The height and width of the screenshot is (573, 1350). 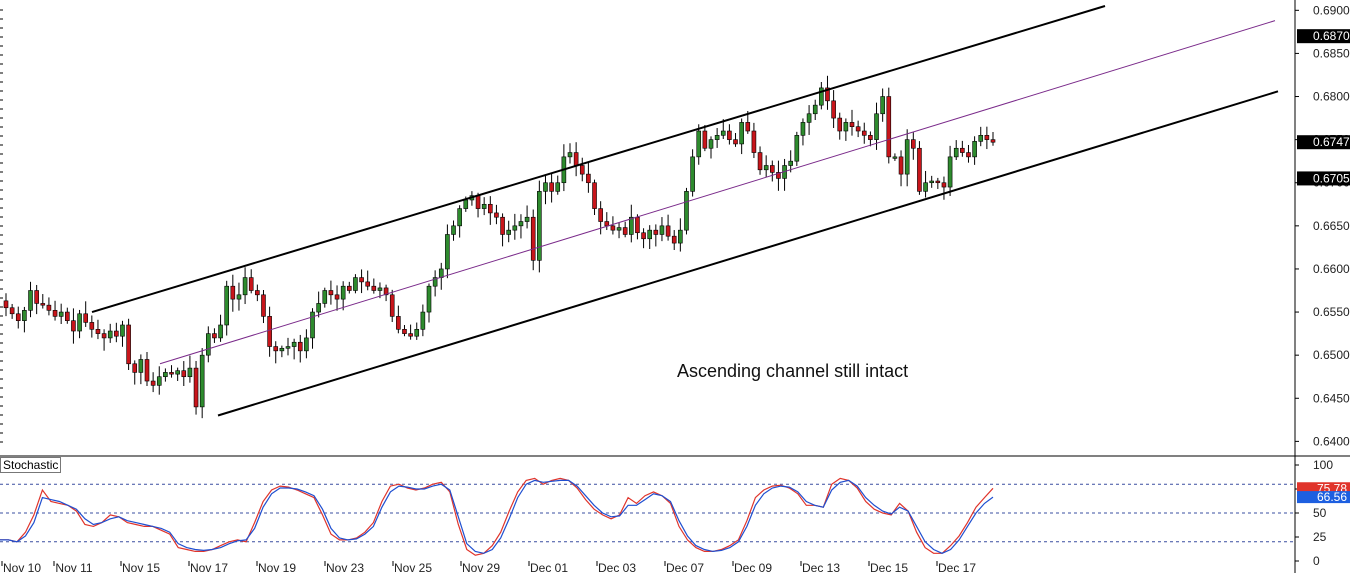 I want to click on x-tick-label: Dec 13, so click(x=821, y=567).